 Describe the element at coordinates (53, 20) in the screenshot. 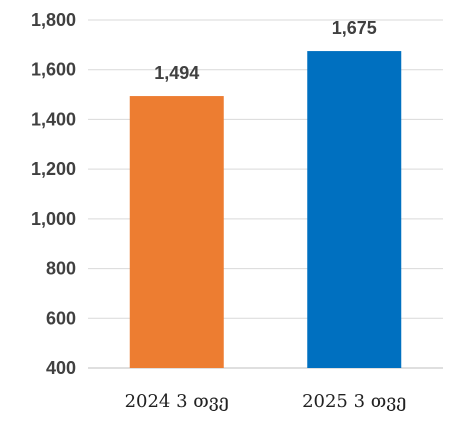

I see `y-tick-label: 1,800` at that location.